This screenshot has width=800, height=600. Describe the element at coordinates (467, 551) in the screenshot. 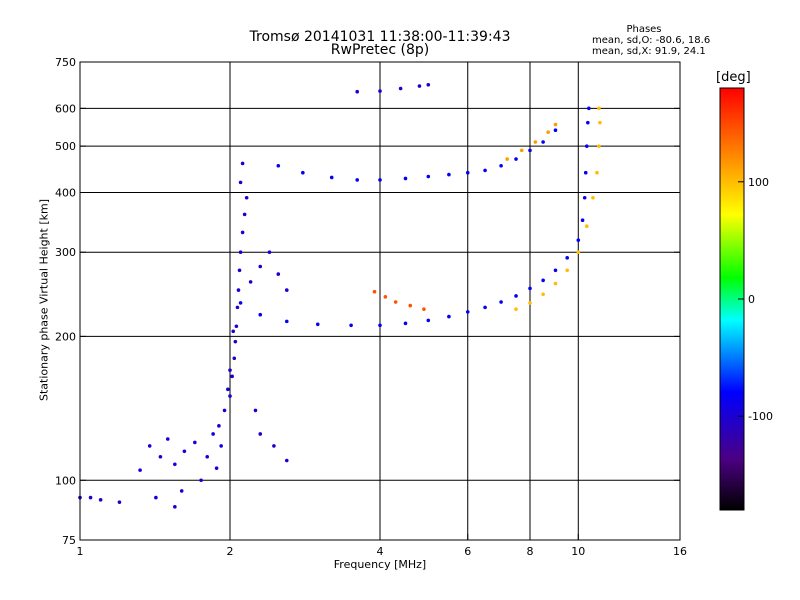

I see `x-tick-label: 6` at that location.